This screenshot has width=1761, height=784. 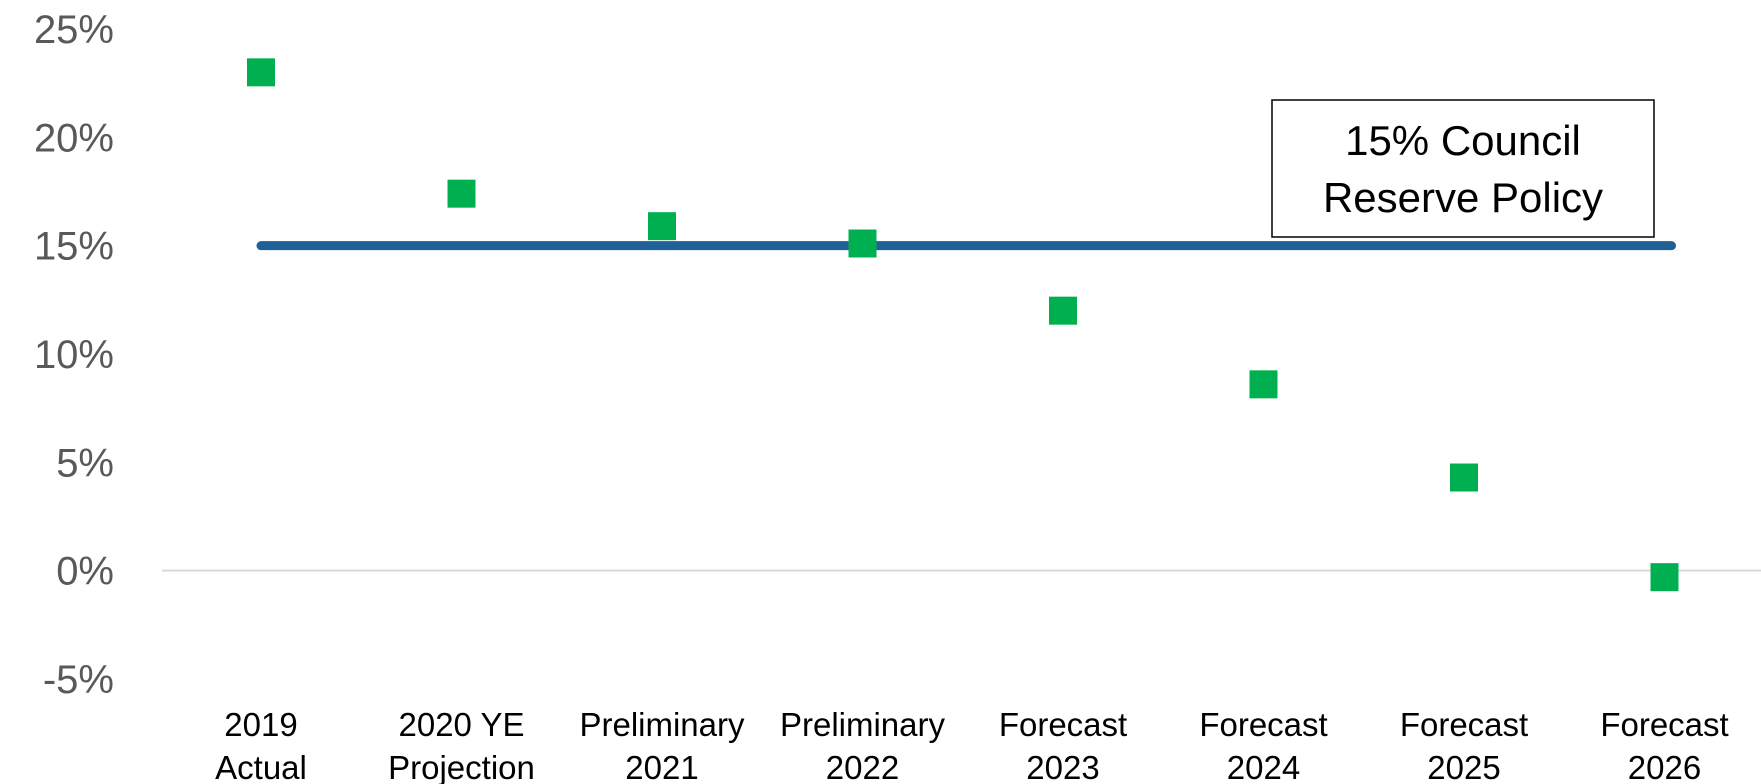 I want to click on y-tick-label: 15%, so click(x=74, y=247).